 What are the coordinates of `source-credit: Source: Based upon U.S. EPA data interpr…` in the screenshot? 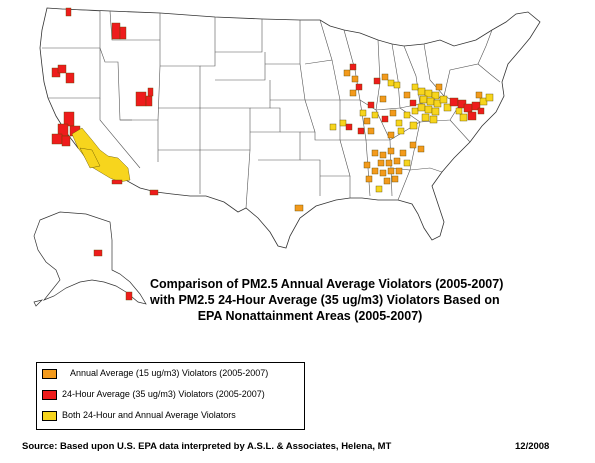 It's located at (207, 446).